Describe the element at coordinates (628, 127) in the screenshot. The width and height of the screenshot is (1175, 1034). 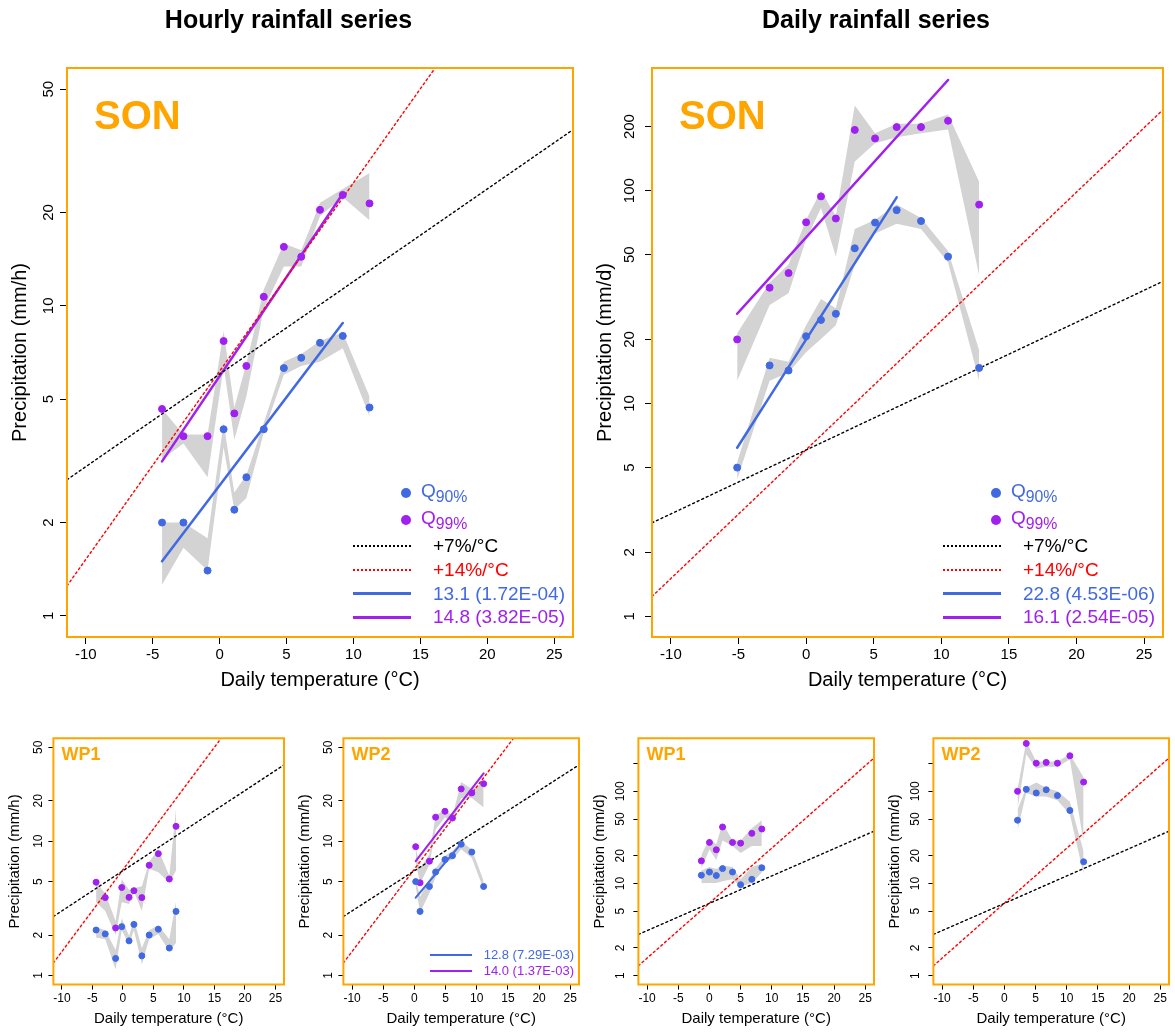
I see `y-tick-label: 200` at that location.